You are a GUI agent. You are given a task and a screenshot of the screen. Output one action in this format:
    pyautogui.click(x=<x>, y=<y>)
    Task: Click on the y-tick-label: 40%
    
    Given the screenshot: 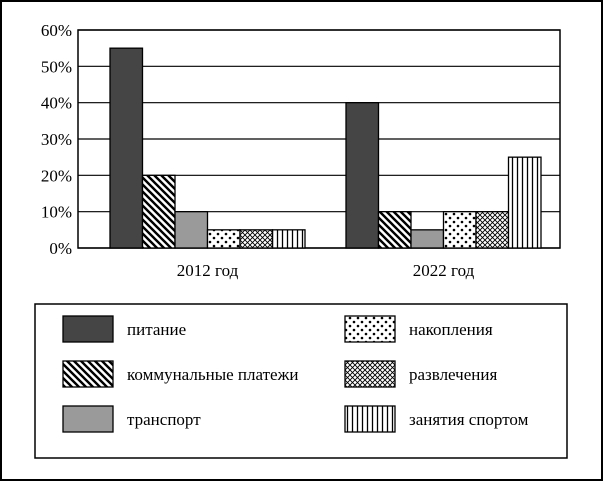 What is the action you would take?
    pyautogui.click(x=56, y=103)
    